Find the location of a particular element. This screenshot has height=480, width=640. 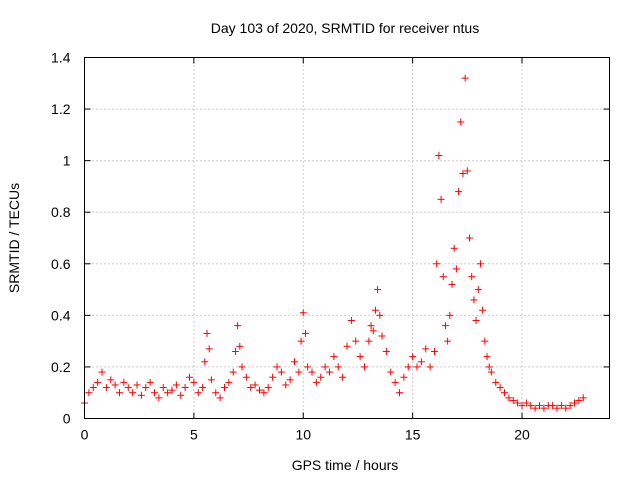

x-tick-label: 15 is located at coordinates (413, 435).